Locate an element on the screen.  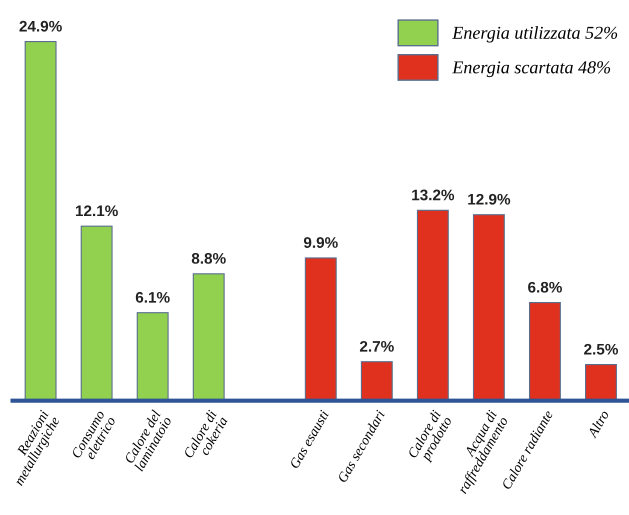
data-label: 24.9% is located at coordinates (40, 26).